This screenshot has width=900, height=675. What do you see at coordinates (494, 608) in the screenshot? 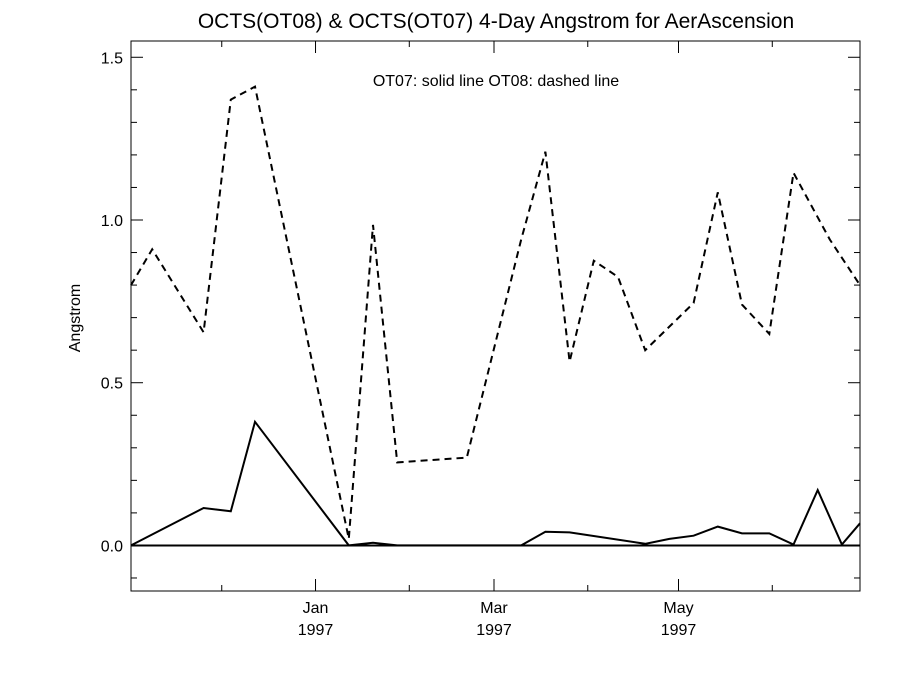
I see `x-tick-label-month: Mar` at bounding box center [494, 608].